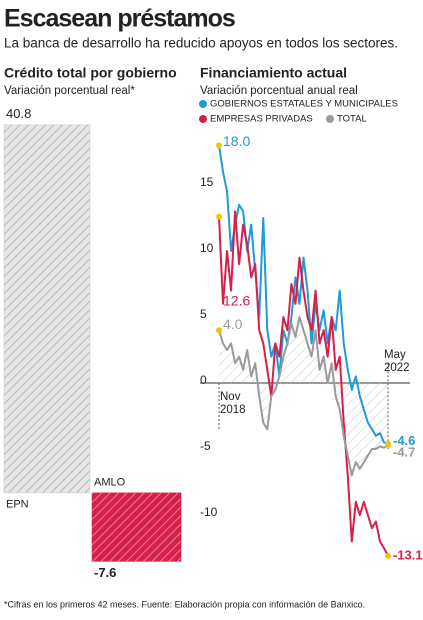 The width and height of the screenshot is (423, 620). I want to click on legend-label: EMPRESAS PRIVADAS, so click(261, 119).